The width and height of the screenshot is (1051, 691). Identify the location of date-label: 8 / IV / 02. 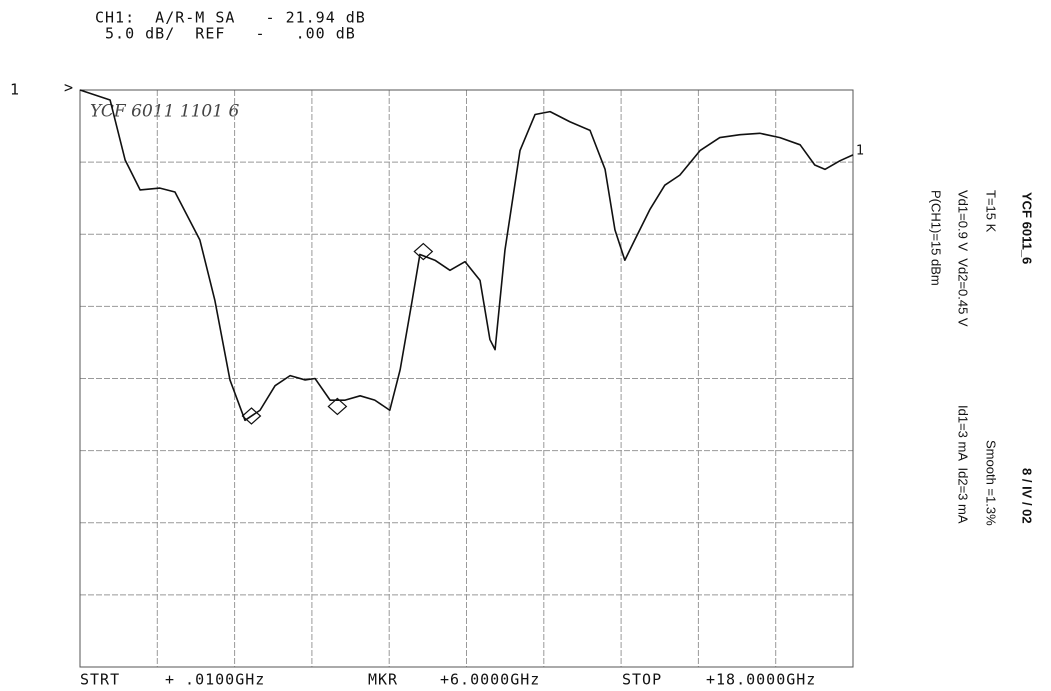
(1027, 496).